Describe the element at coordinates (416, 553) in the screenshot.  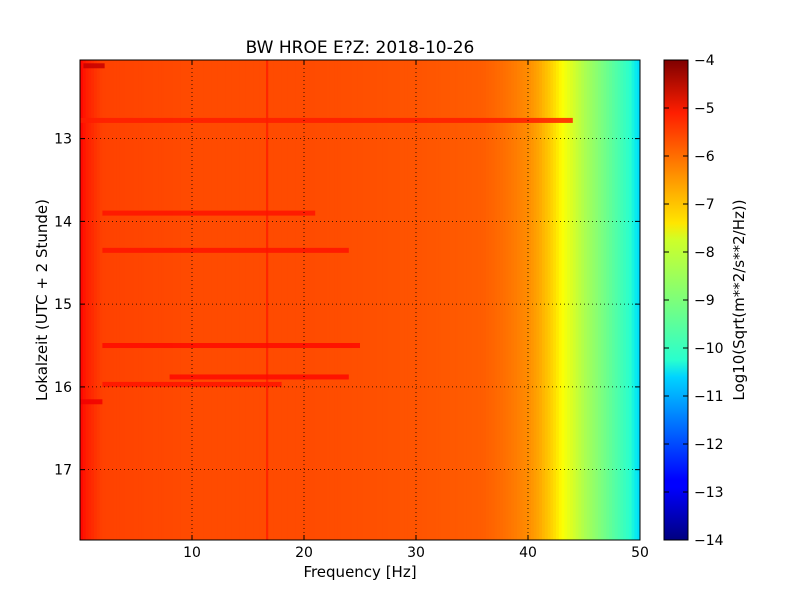
I see `x-tick-label: 30` at that location.